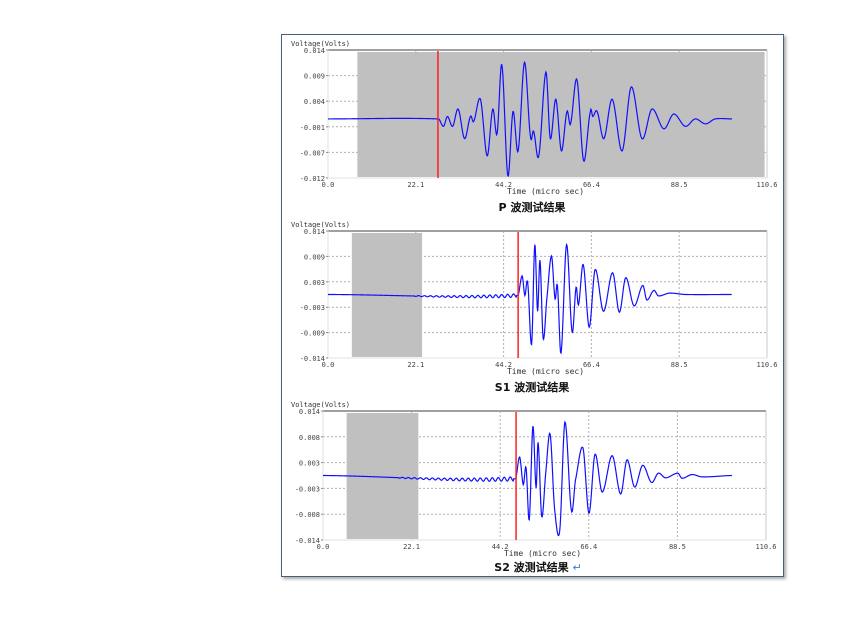 The height and width of the screenshot is (620, 857). I want to click on paragraph-return-icon: ↵, so click(577, 567).